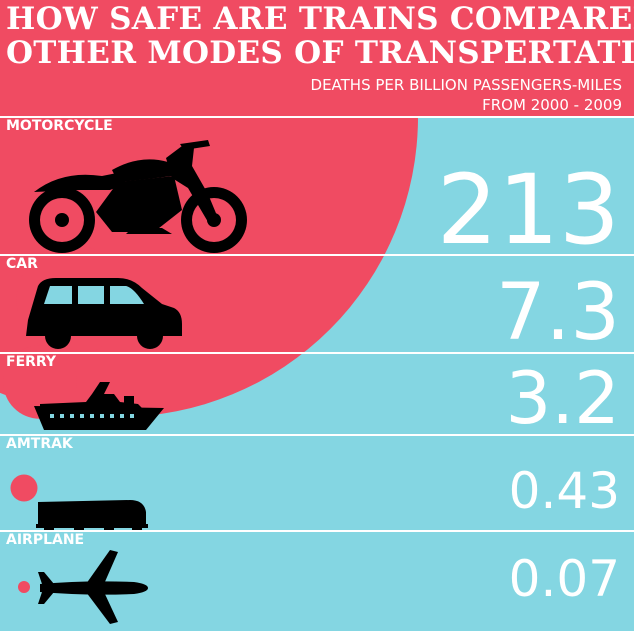  What do you see at coordinates (22, 264) in the screenshot?
I see `category-label: CAR` at bounding box center [22, 264].